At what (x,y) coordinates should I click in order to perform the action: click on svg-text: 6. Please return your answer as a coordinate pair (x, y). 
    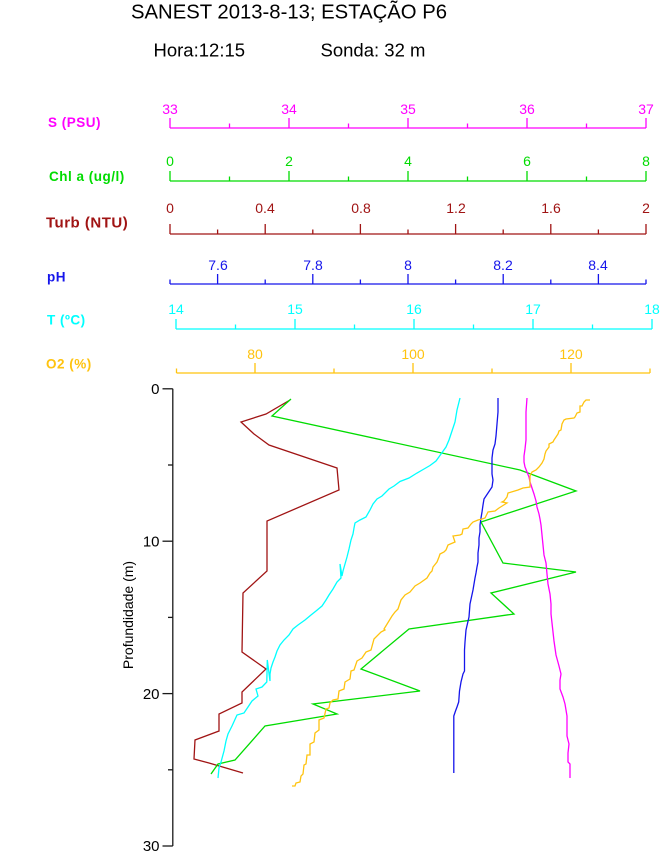
    Looking at the image, I should click on (527, 161).